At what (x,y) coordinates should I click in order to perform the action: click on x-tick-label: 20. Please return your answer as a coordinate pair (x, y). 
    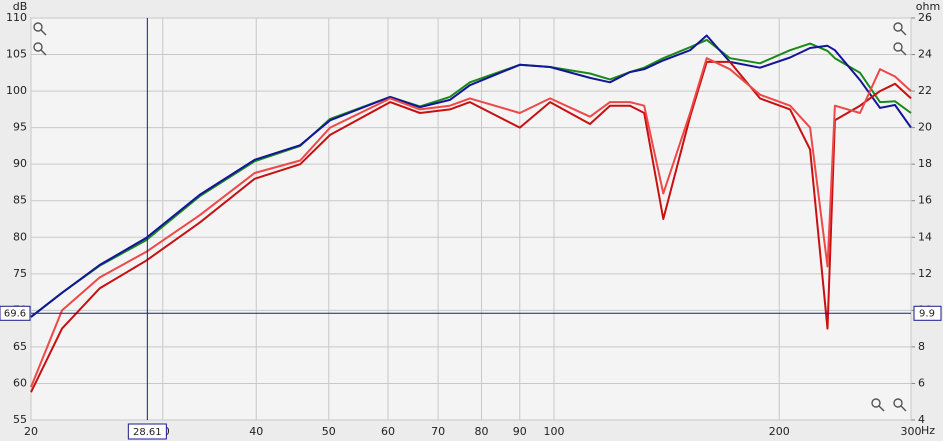
    Looking at the image, I should click on (31, 431).